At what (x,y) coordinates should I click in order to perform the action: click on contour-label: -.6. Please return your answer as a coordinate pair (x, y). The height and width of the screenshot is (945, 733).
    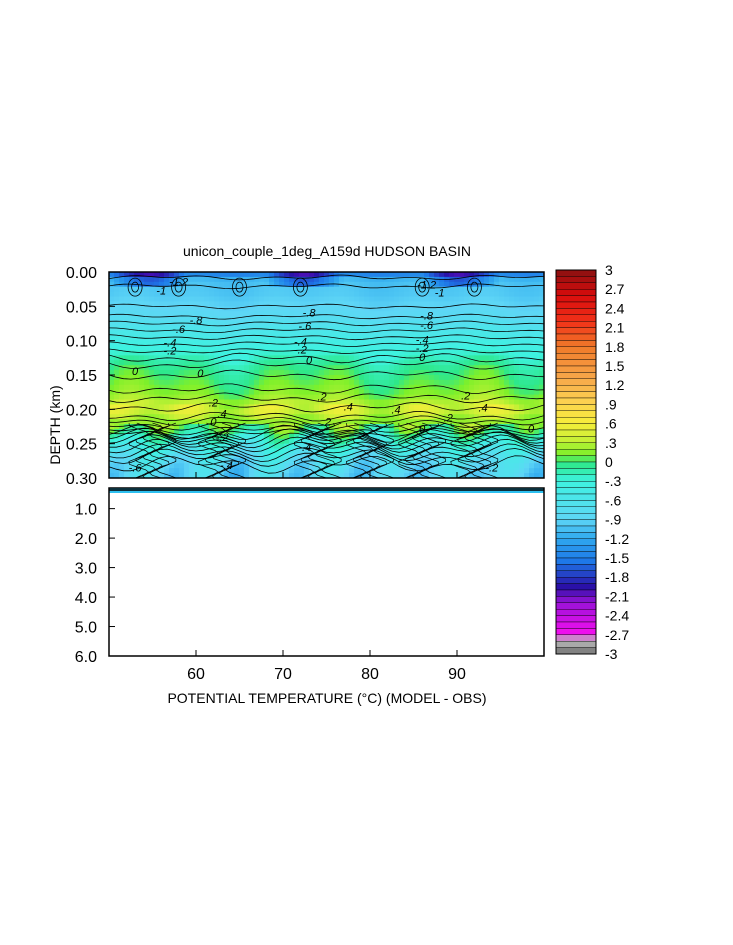
    Looking at the image, I should click on (136, 469).